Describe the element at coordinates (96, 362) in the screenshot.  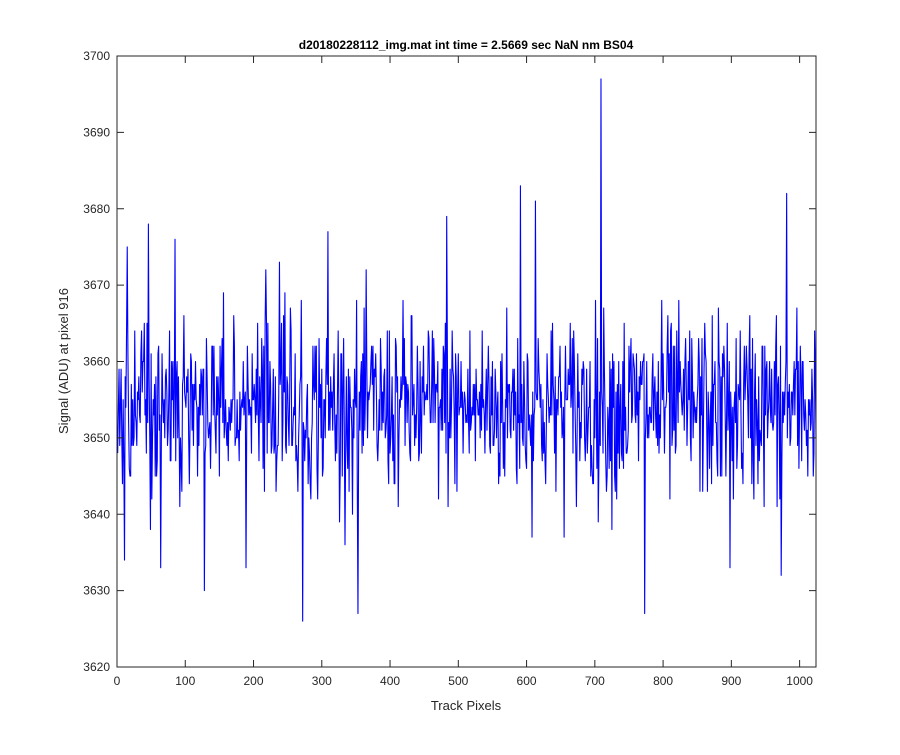
I see `y-tick-label: 3660` at that location.